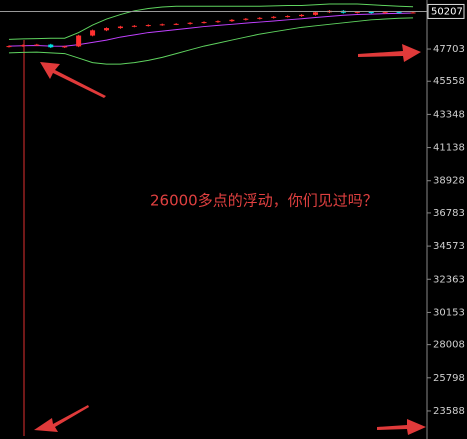 The height and width of the screenshot is (439, 467). What do you see at coordinates (449, 411) in the screenshot?
I see `y-tick-label: 23588` at bounding box center [449, 411].